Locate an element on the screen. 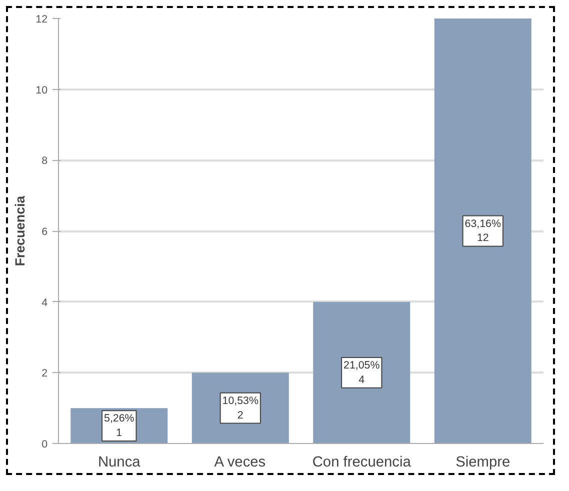 The height and width of the screenshot is (491, 569). data-label: 63,16% 12 is located at coordinates (483, 231).